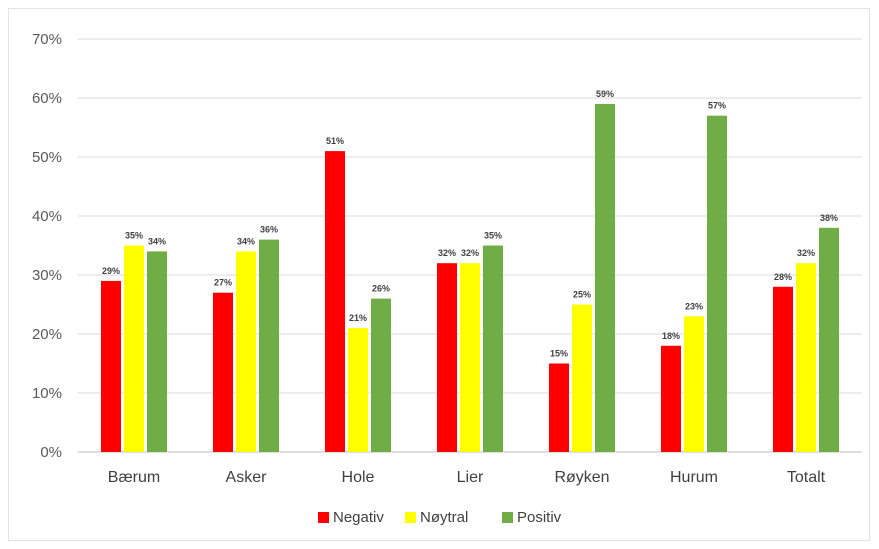  What do you see at coordinates (47, 216) in the screenshot?
I see `y-tick-label: 40%` at bounding box center [47, 216].